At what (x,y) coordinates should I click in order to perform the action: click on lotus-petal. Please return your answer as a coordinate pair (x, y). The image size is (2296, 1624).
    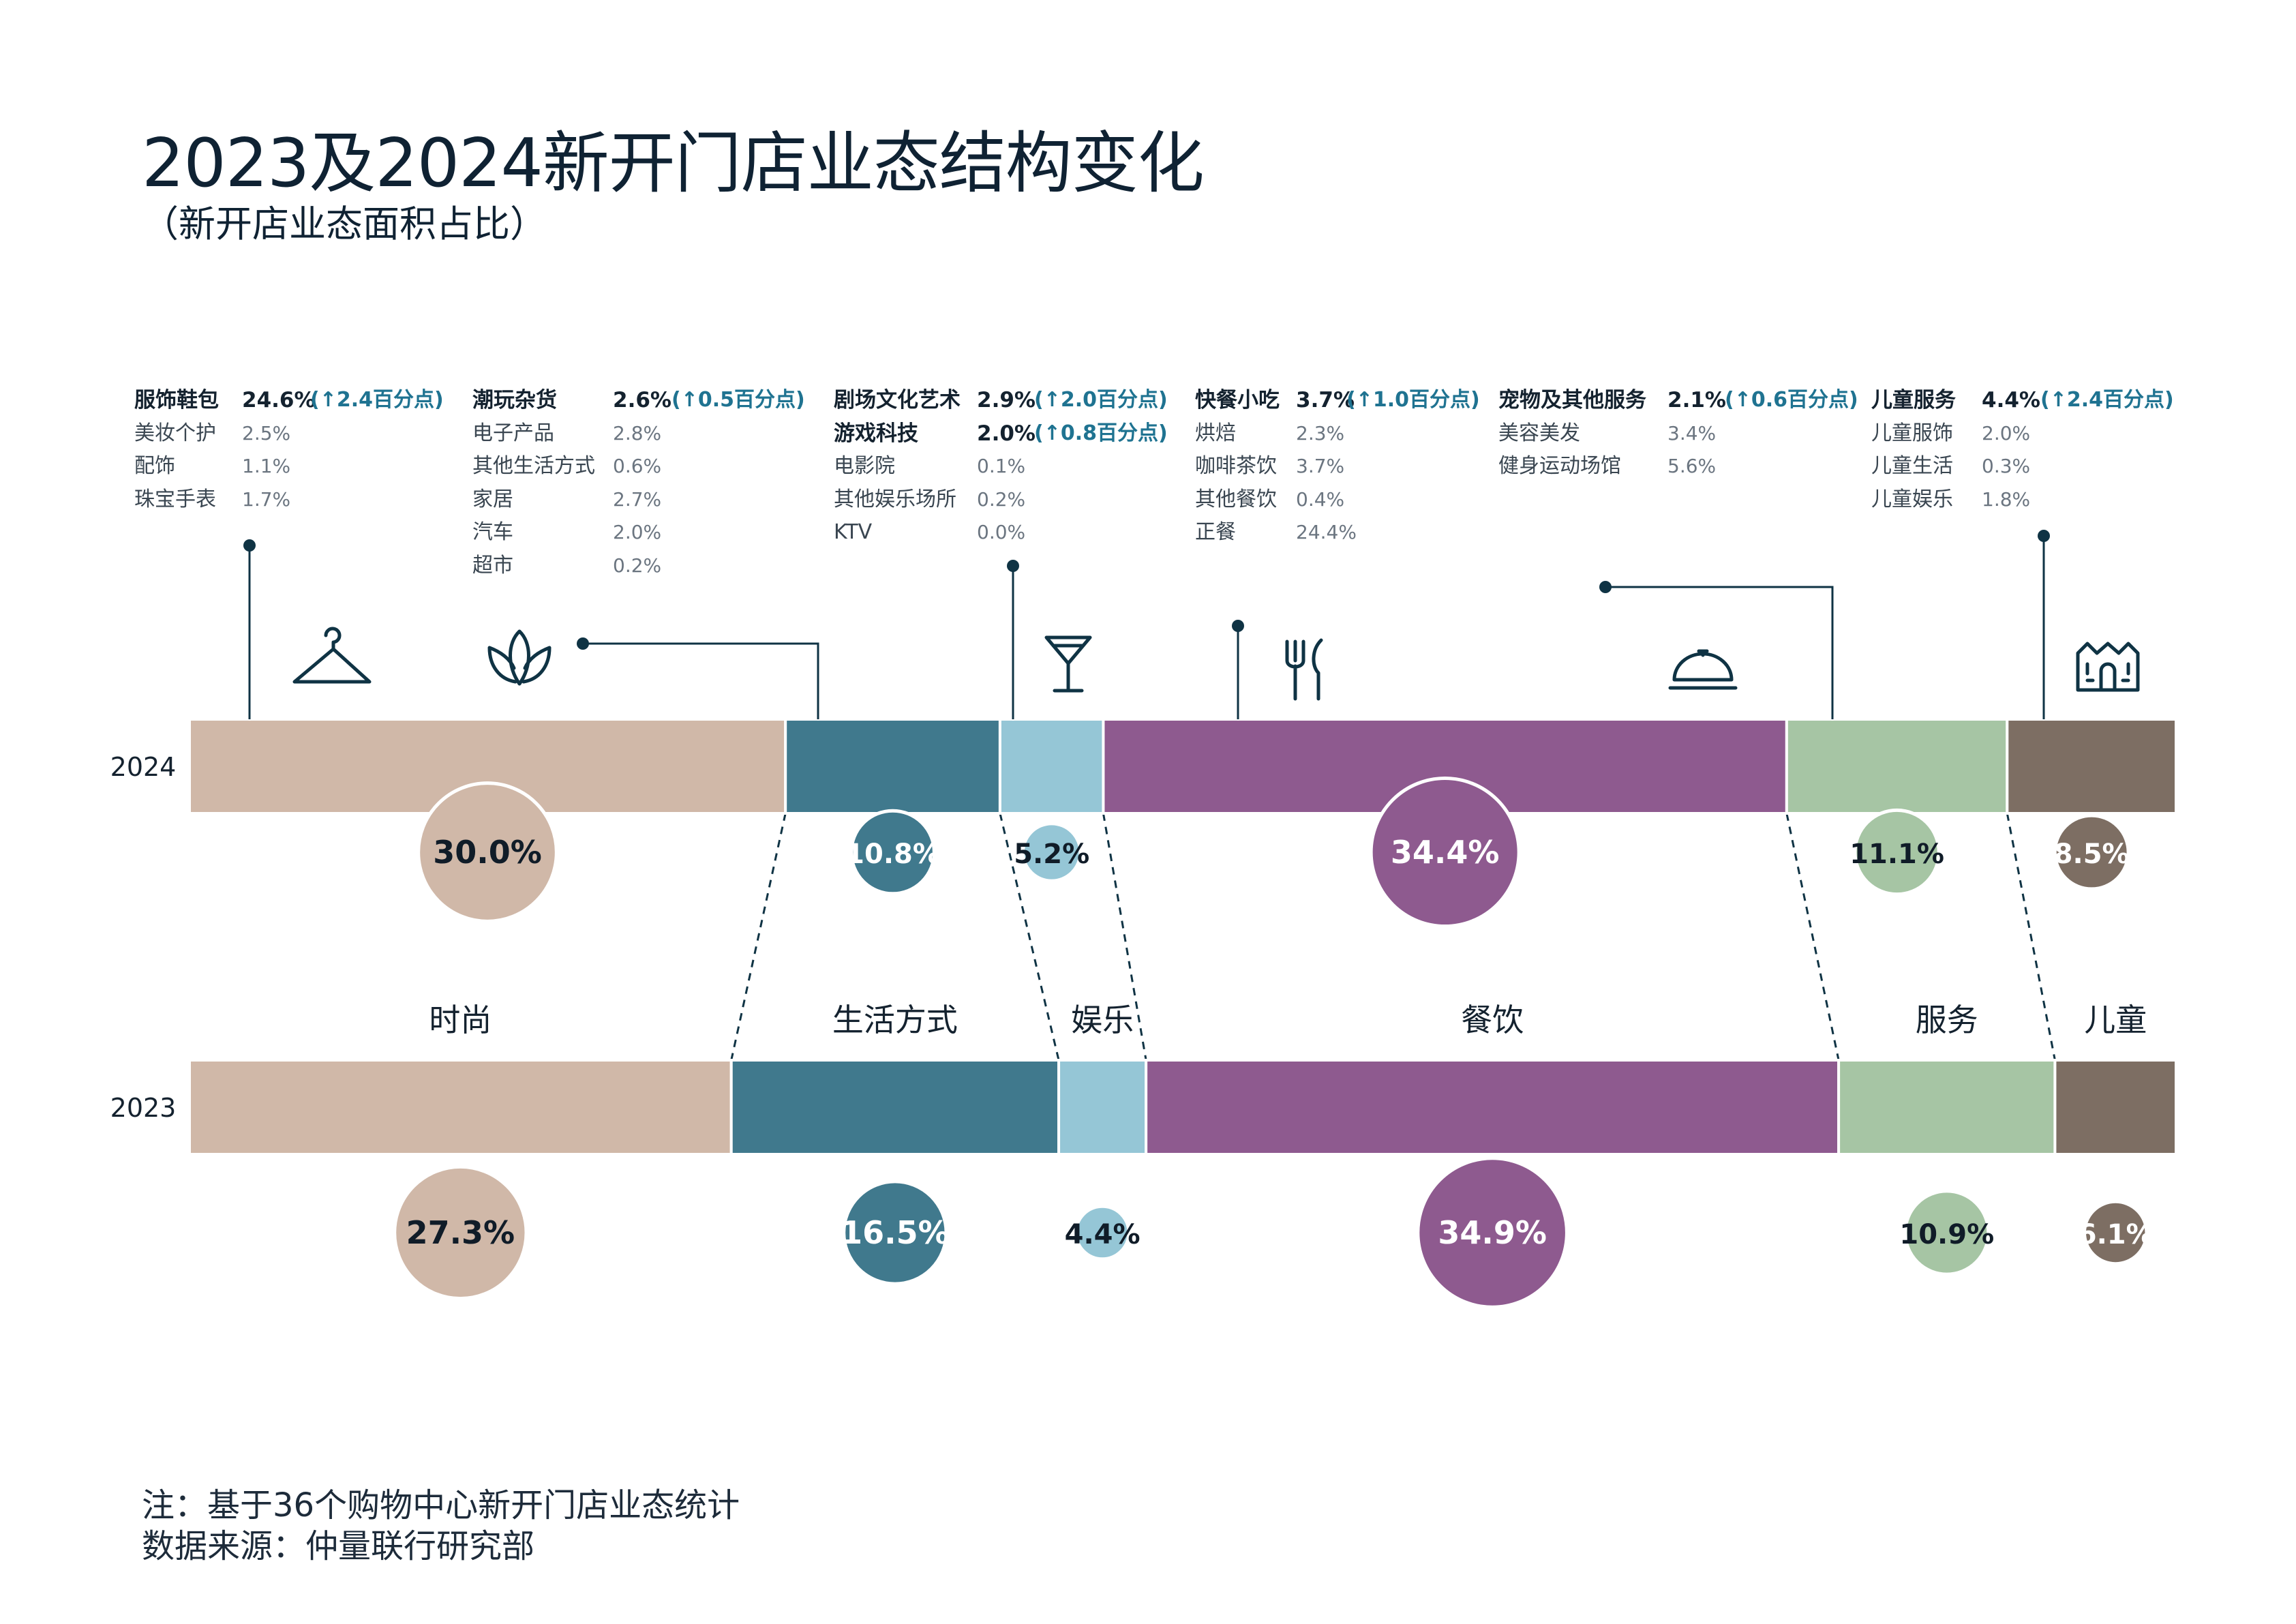
    Looking at the image, I should click on (537, 665).